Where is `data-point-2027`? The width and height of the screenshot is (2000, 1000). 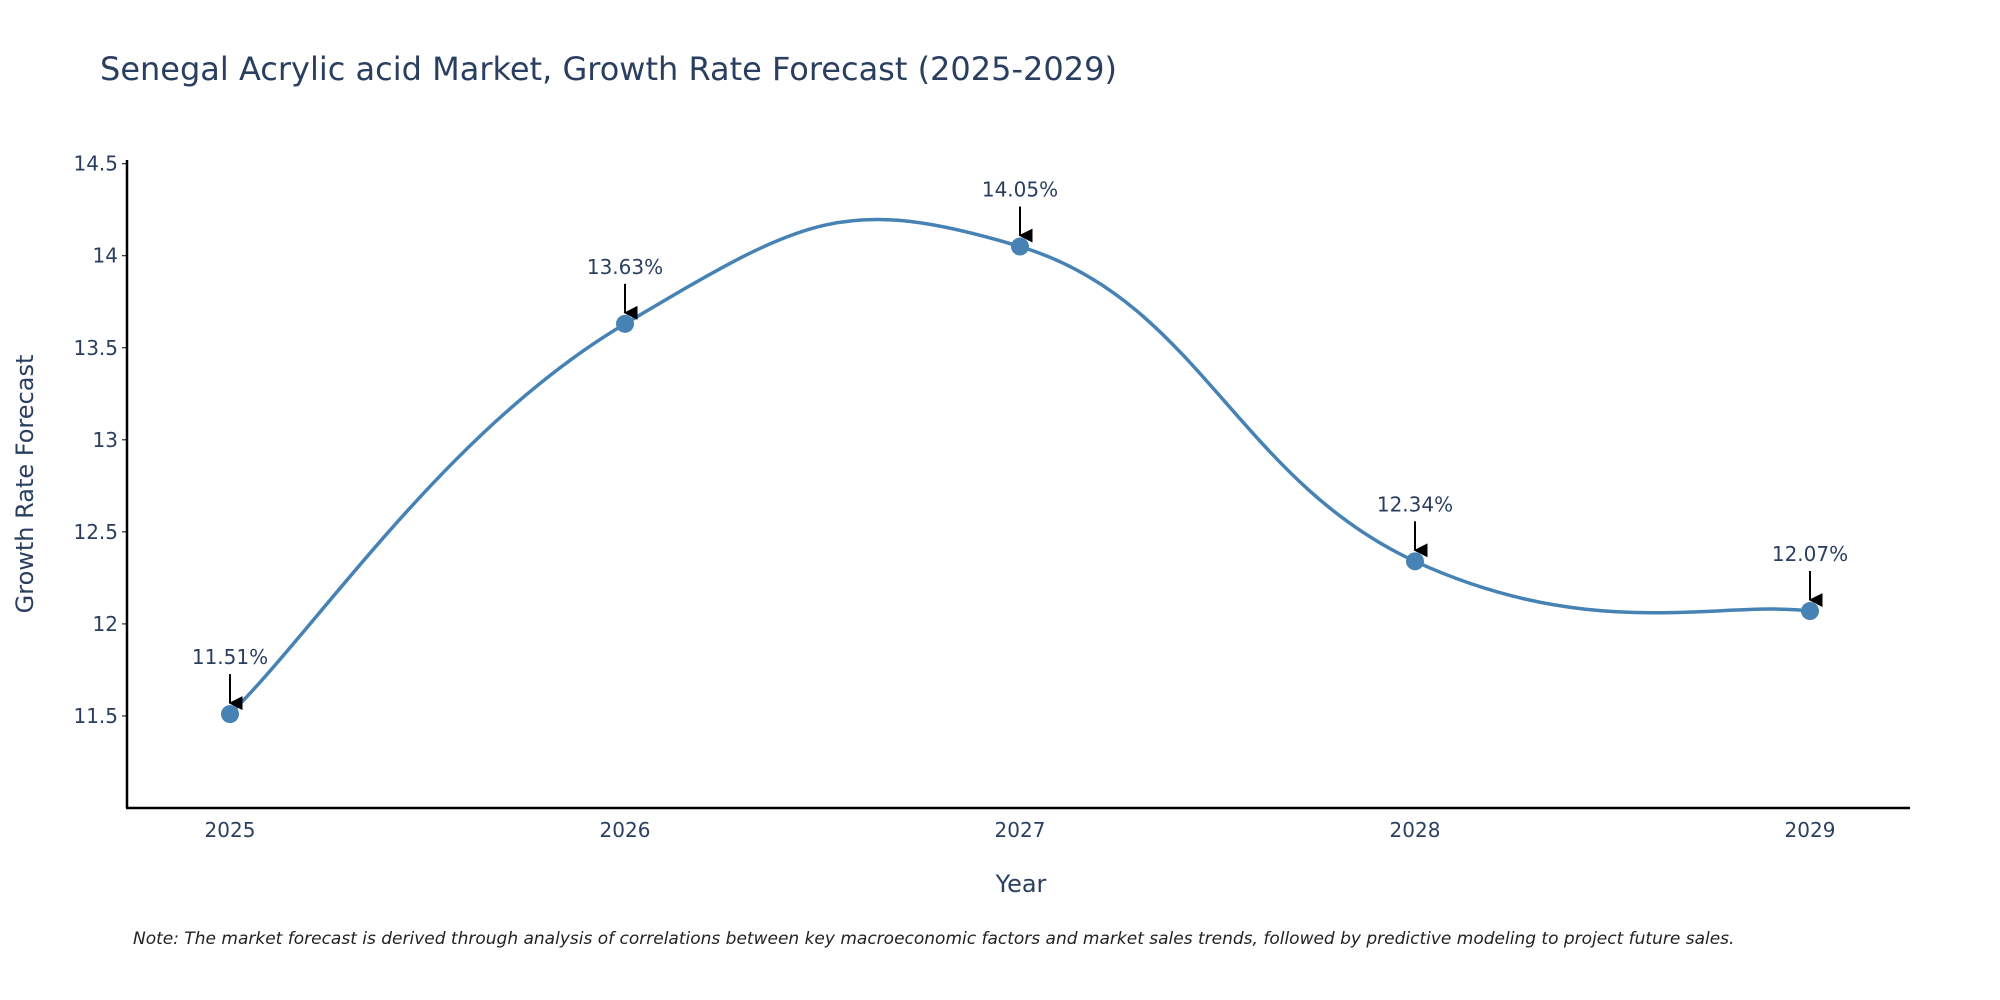 data-point-2027 is located at coordinates (1020, 246).